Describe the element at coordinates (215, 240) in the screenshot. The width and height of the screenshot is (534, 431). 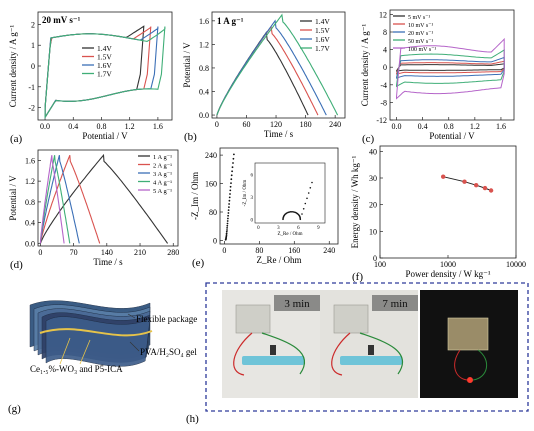
I see `y-tick-label: 0` at that location.